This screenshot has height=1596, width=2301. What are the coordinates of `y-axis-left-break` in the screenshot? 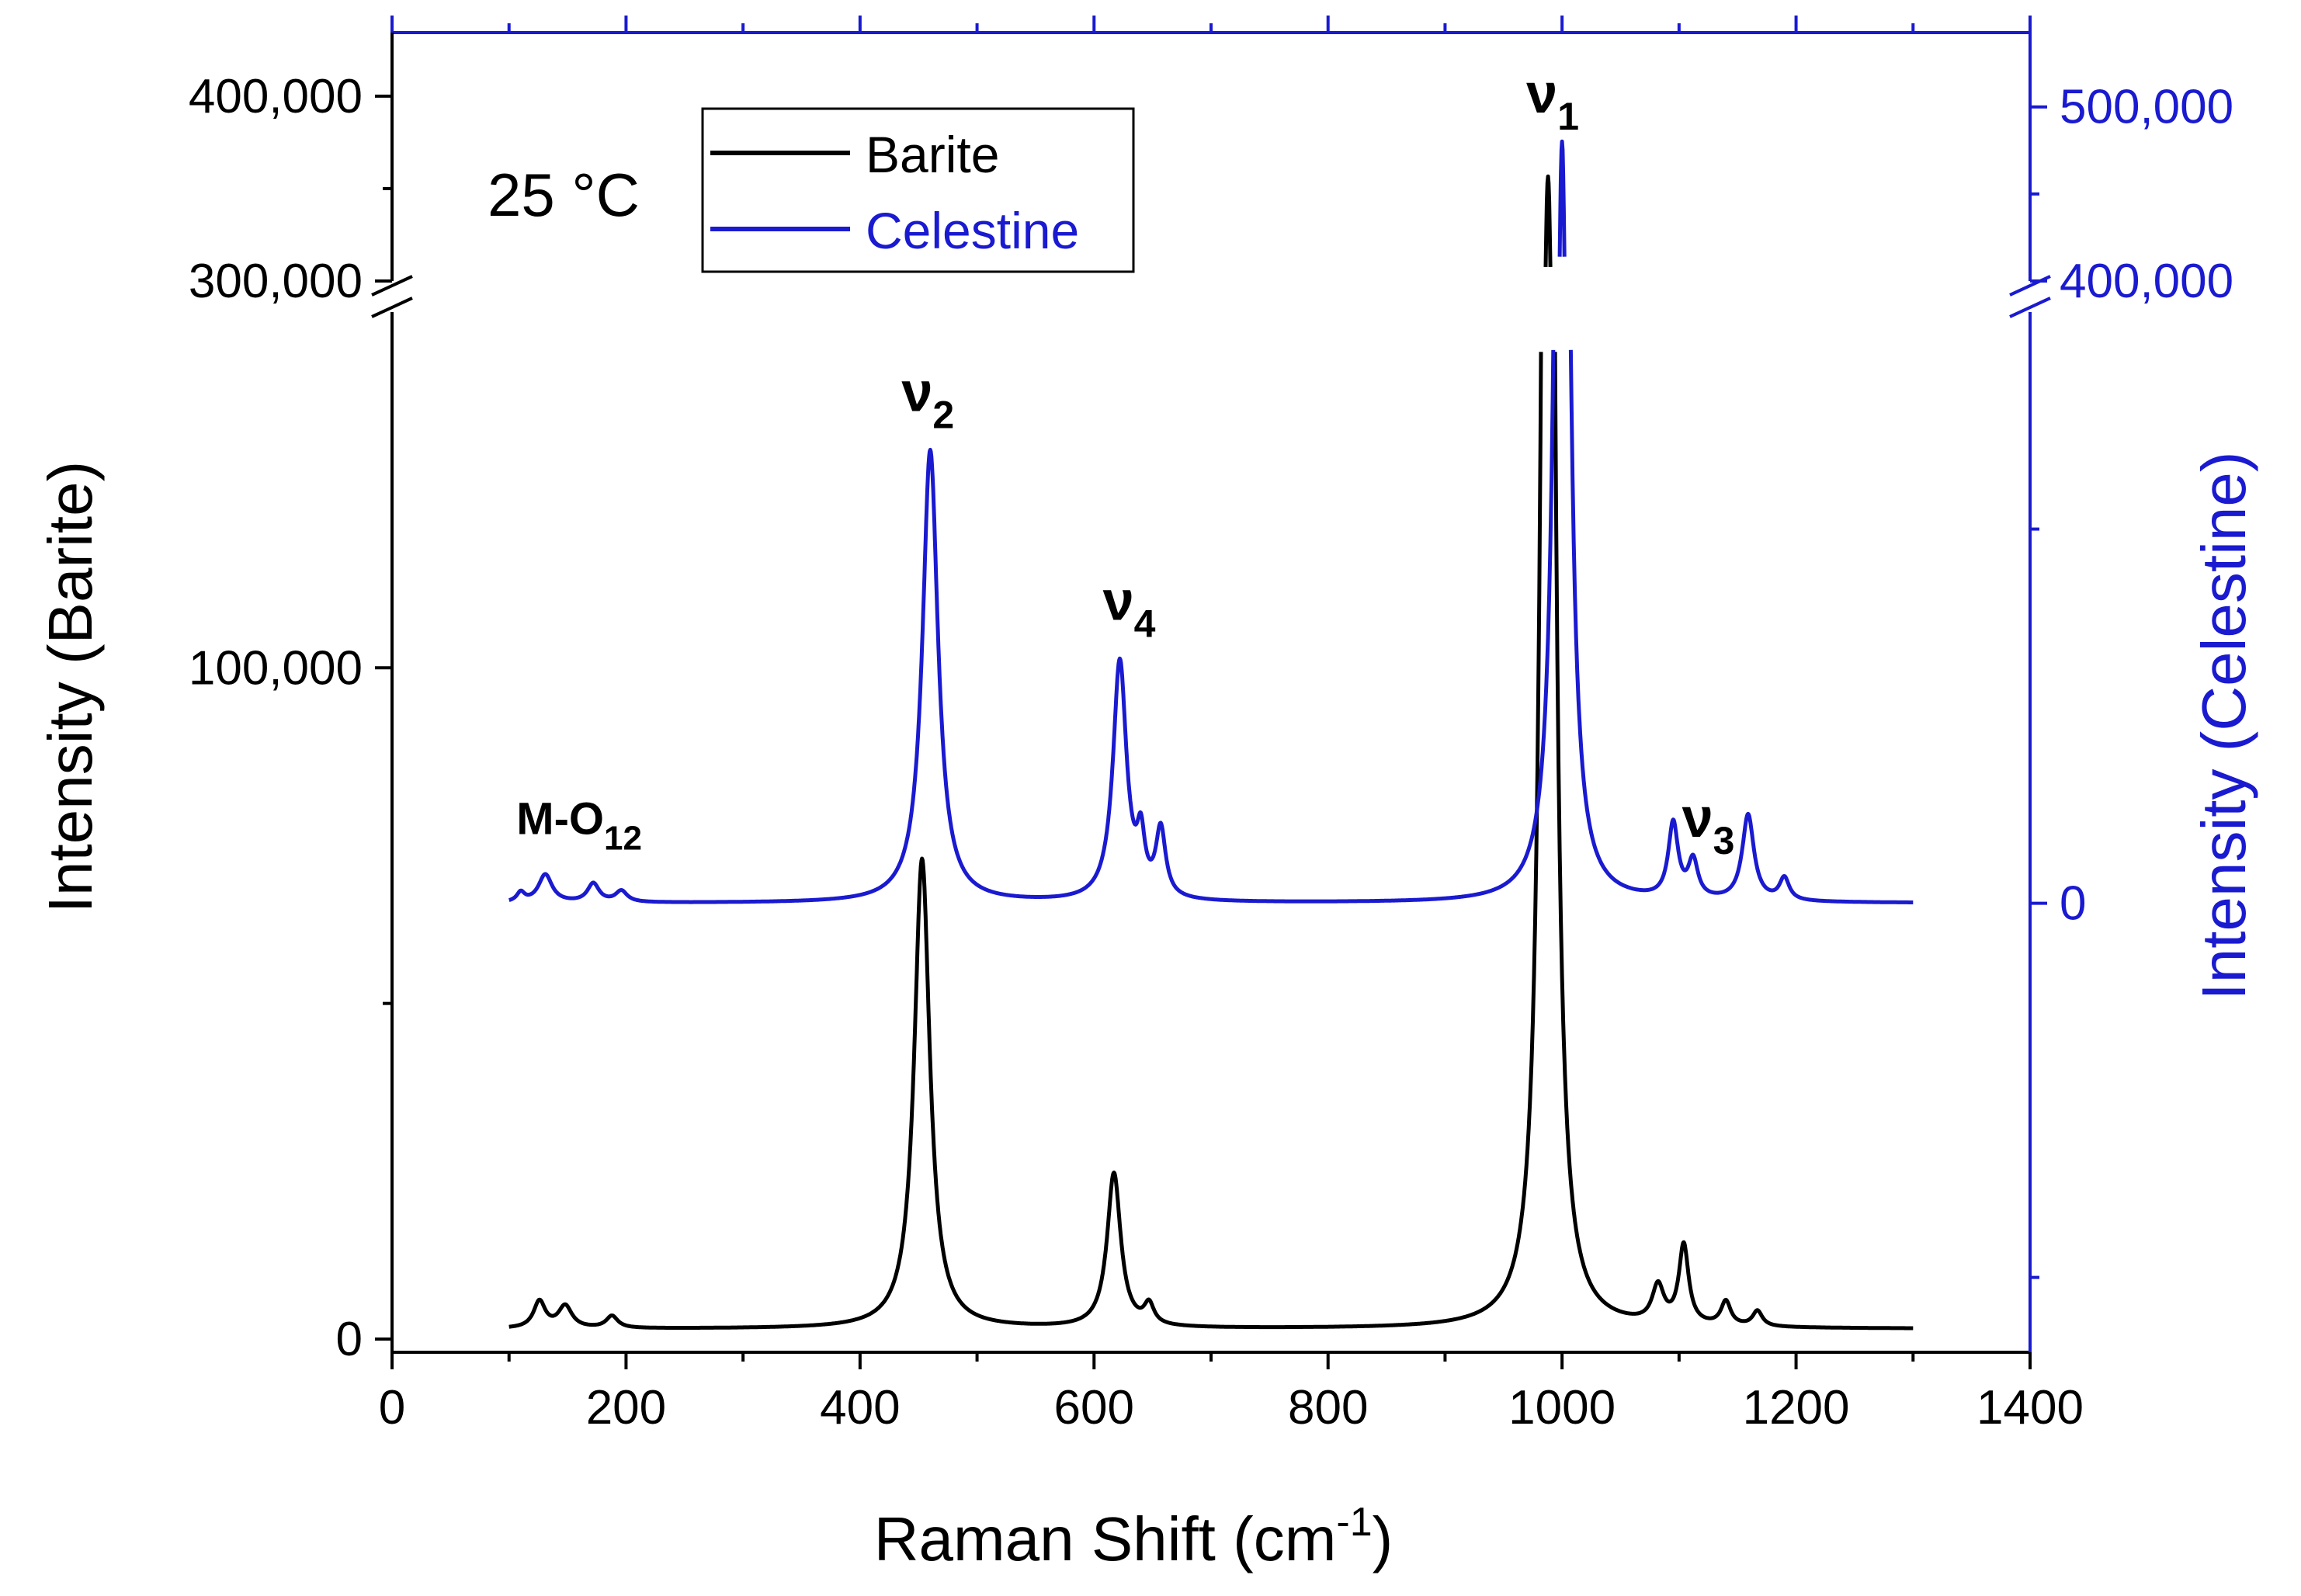 It's located at (392, 296).